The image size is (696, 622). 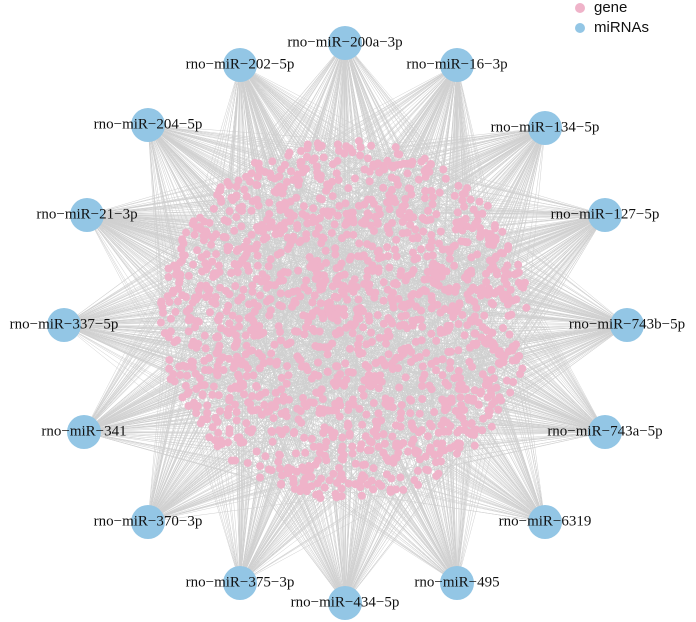 I want to click on node-label: rno−miR−21−3p, so click(x=86, y=214).